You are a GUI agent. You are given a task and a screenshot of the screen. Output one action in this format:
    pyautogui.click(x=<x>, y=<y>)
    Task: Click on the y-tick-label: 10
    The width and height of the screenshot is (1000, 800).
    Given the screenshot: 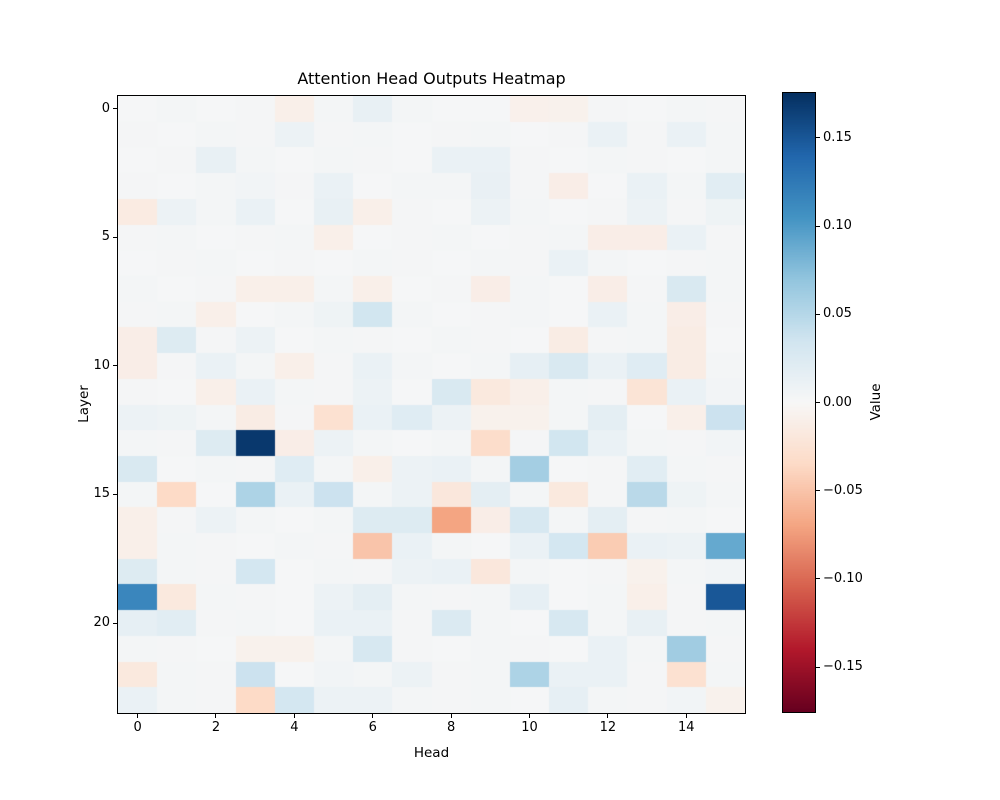 What is the action you would take?
    pyautogui.click(x=101, y=365)
    